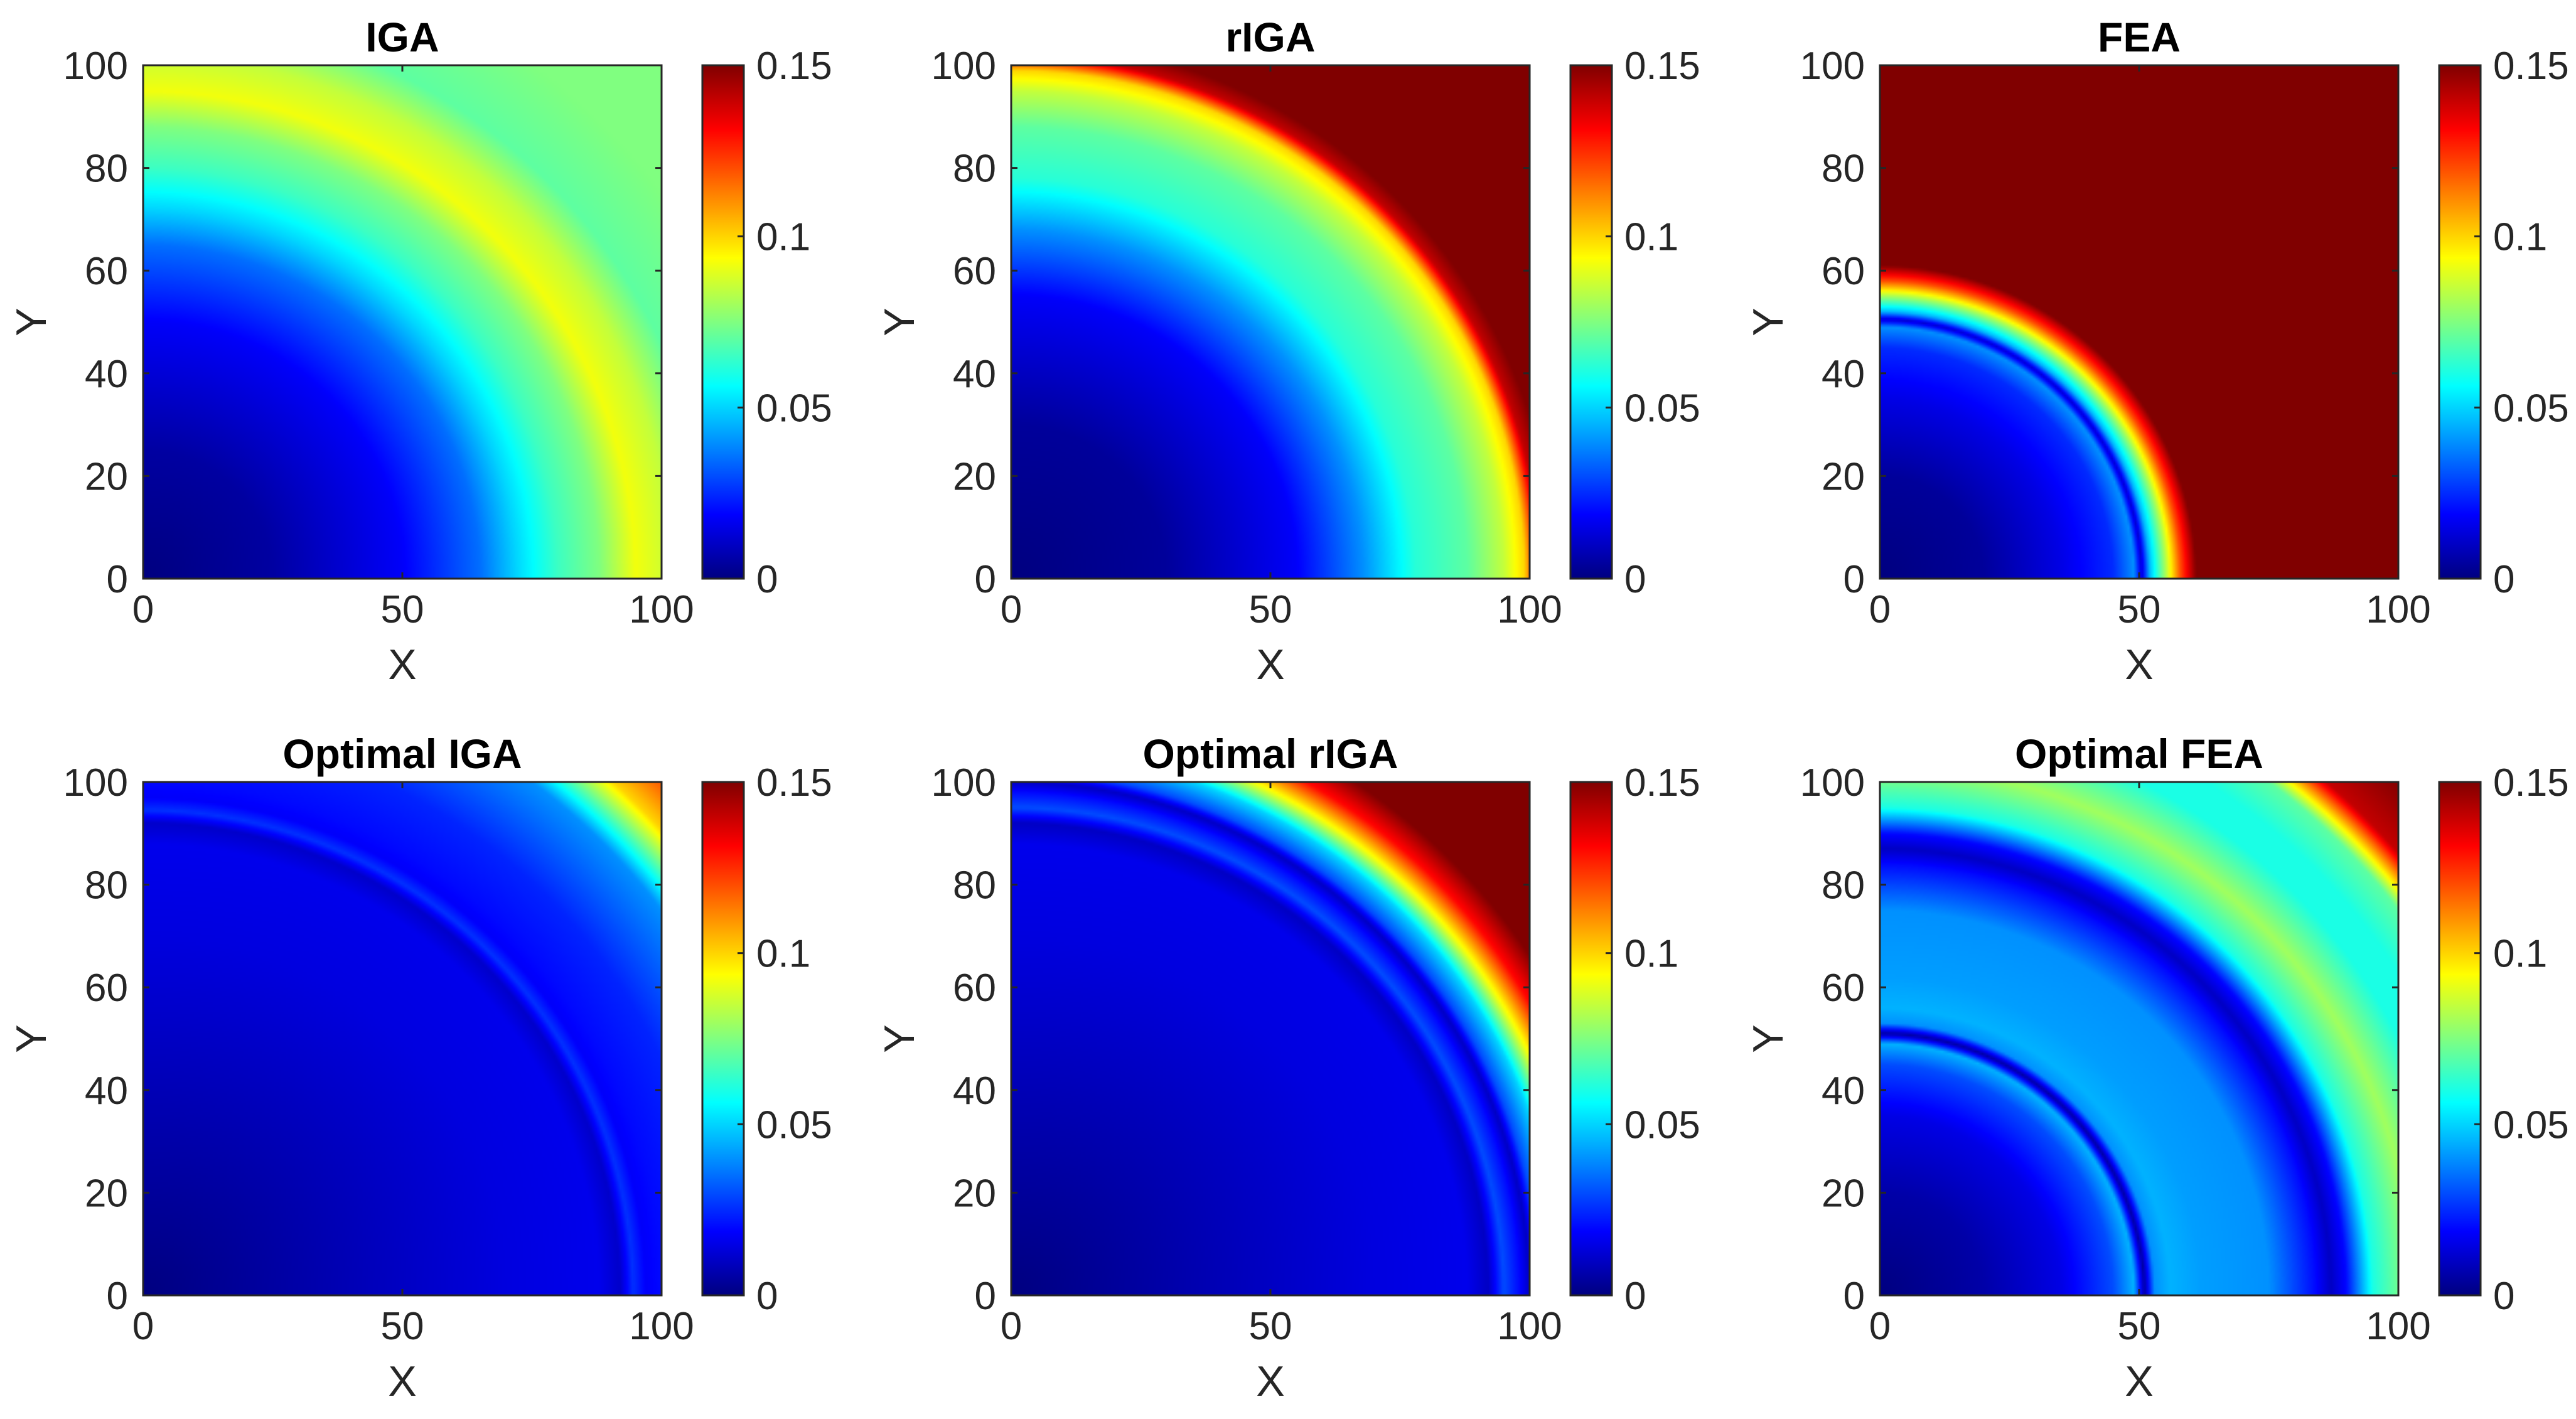 The width and height of the screenshot is (2576, 1419). What do you see at coordinates (402, 37) in the screenshot?
I see `subplot-title: IGA` at bounding box center [402, 37].